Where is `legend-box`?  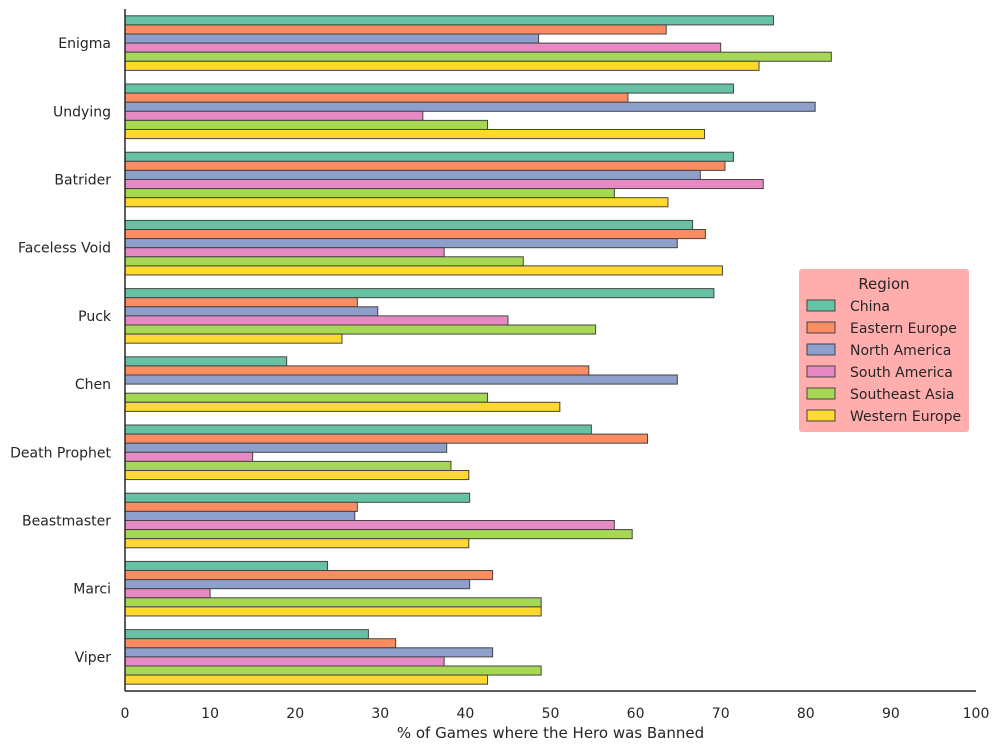
legend-box is located at coordinates (884, 350).